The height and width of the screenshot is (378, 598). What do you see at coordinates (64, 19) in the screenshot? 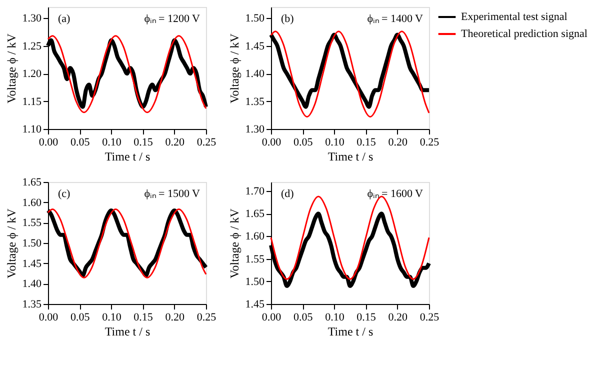
I see `annotation: (a)` at bounding box center [64, 19].